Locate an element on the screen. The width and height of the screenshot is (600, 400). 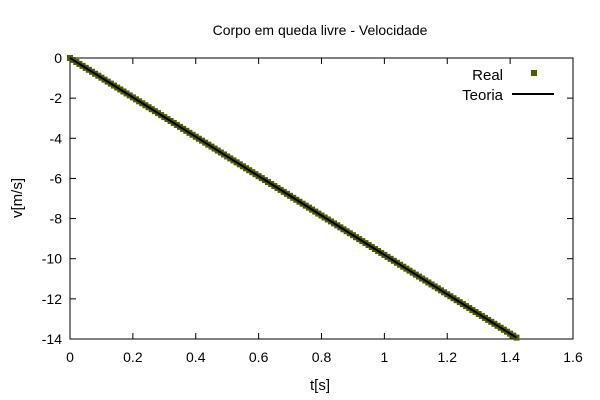
x-tick-label: 0.4 is located at coordinates (196, 357).